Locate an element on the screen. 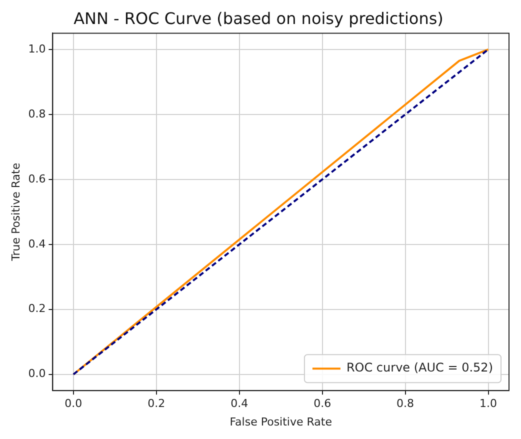 The height and width of the screenshot is (439, 521). y-tick-label: 0.6 is located at coordinates (37, 179).